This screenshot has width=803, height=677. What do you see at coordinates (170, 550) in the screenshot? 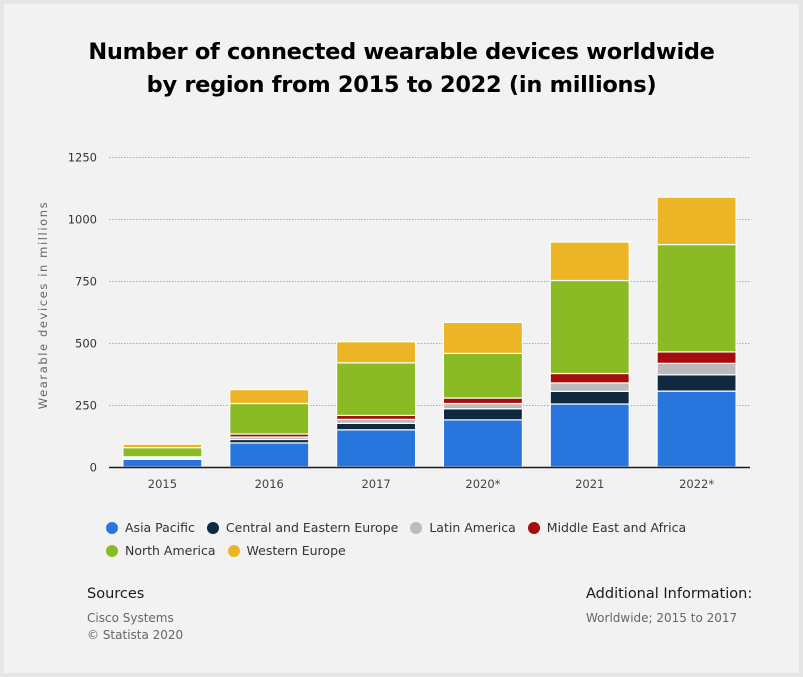
I see `legend-label: North America` at bounding box center [170, 550].